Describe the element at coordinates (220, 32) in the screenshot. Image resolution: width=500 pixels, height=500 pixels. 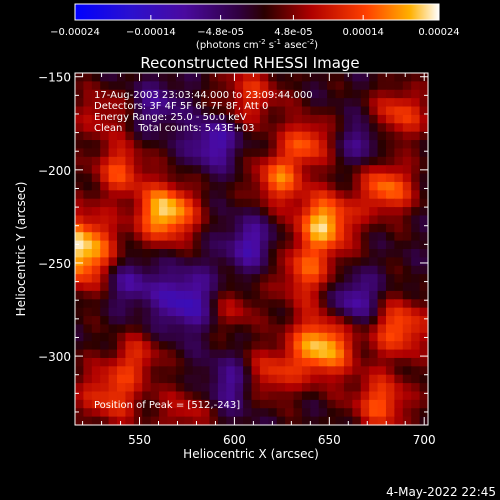
I see `colorbar-tick-label: −4.8e-05` at that location.